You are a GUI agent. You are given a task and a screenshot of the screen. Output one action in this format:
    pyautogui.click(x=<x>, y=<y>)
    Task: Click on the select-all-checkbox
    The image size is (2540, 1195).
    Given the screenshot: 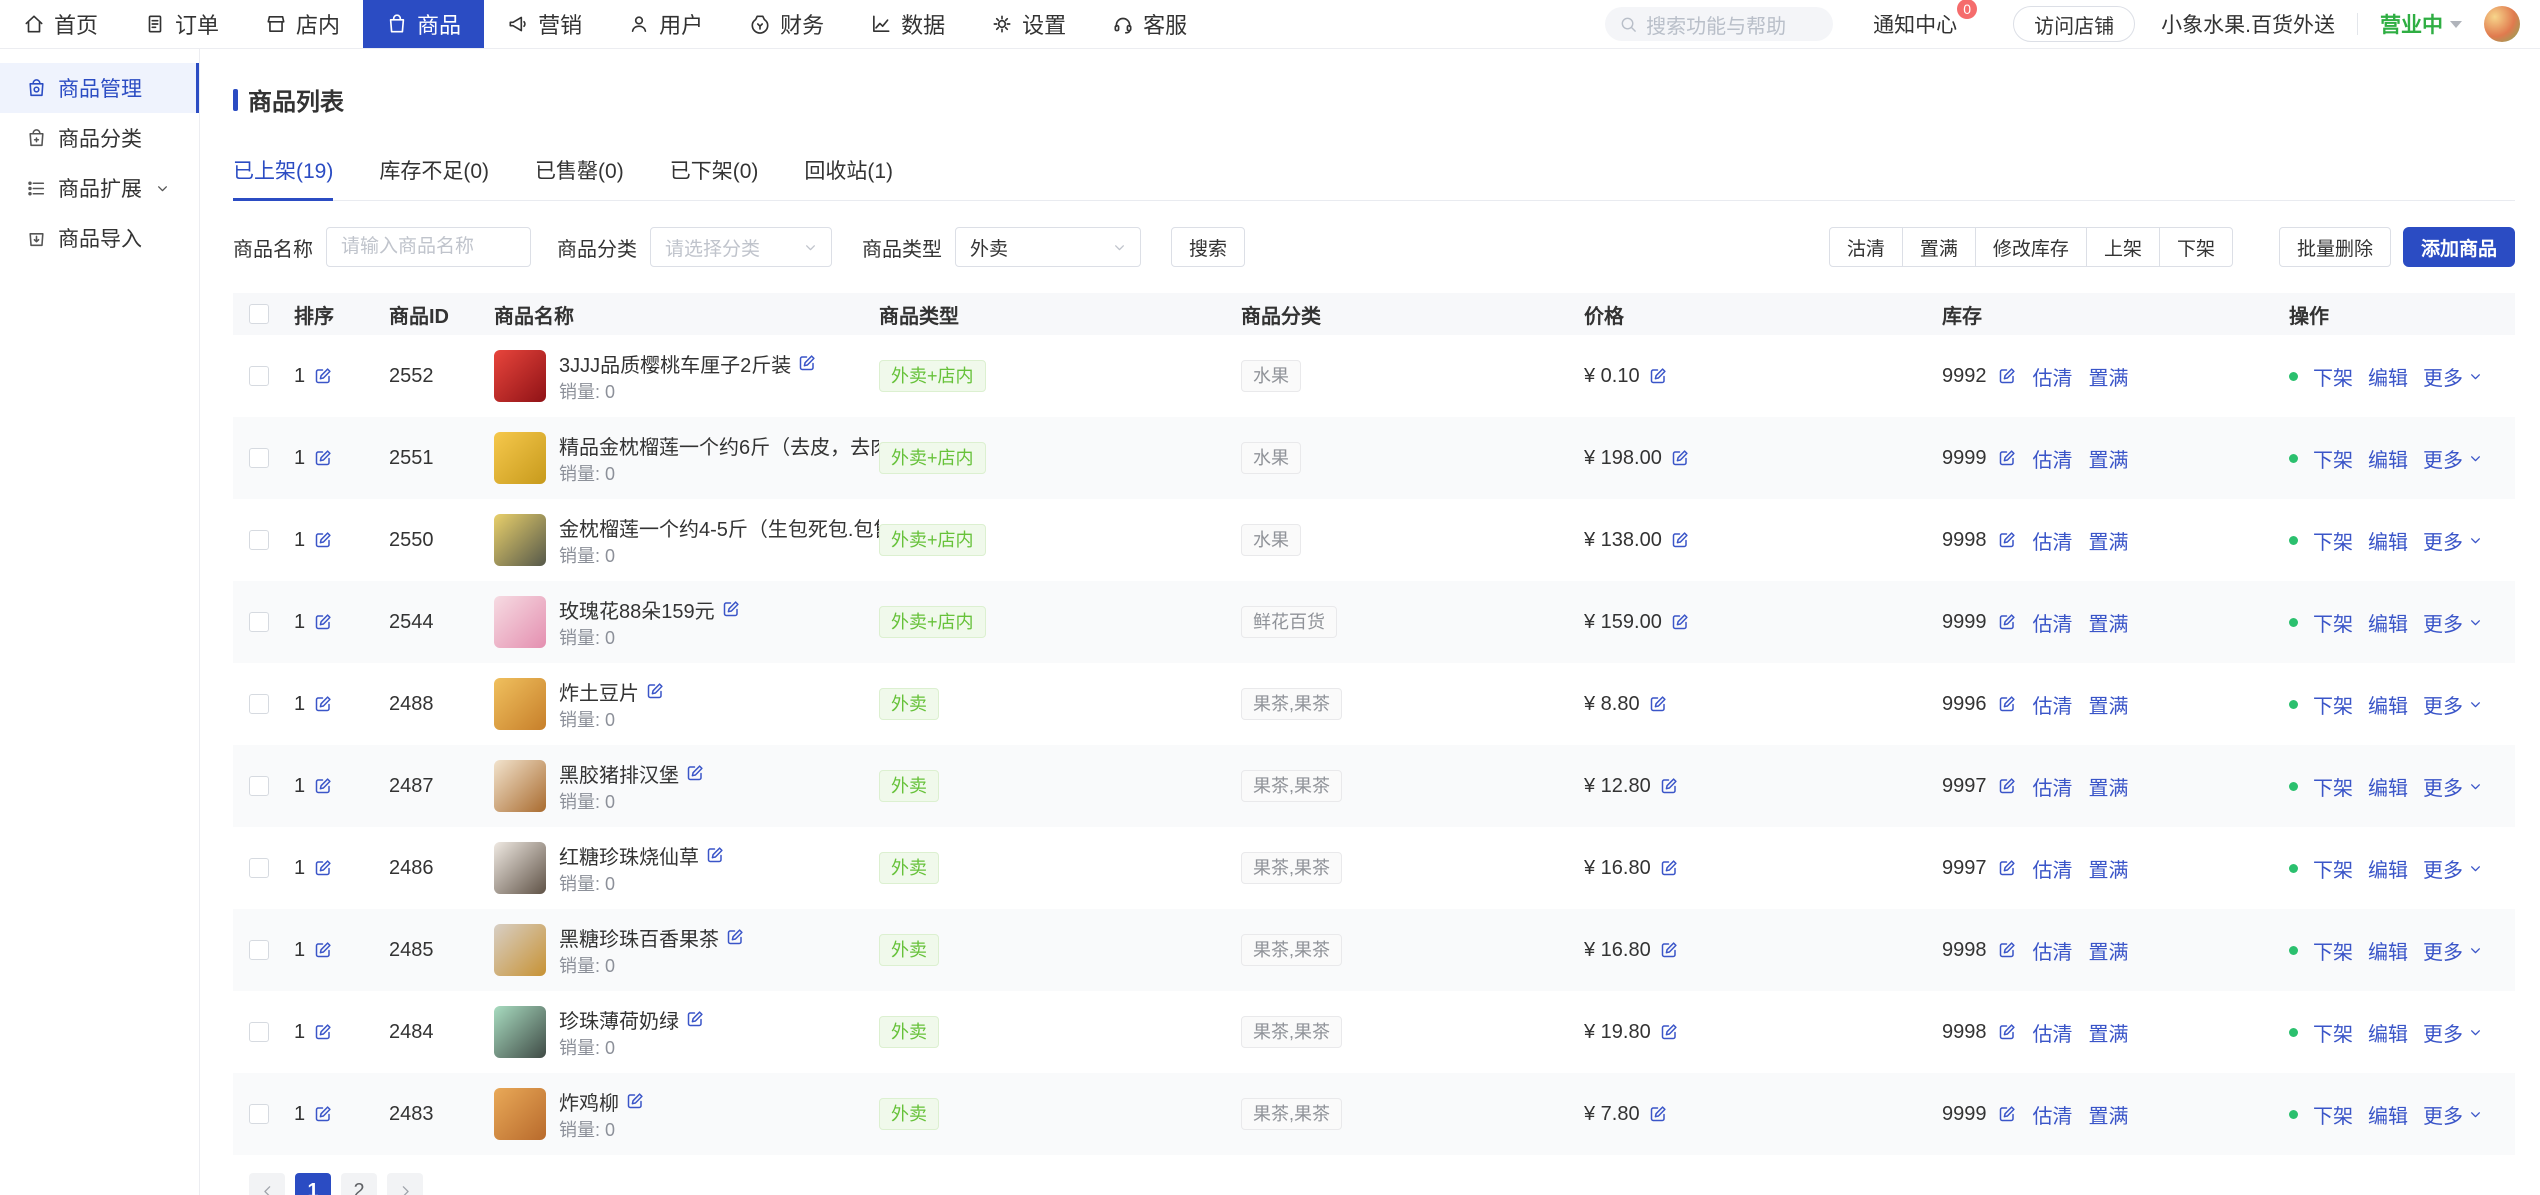 What is the action you would take?
    pyautogui.click(x=259, y=314)
    